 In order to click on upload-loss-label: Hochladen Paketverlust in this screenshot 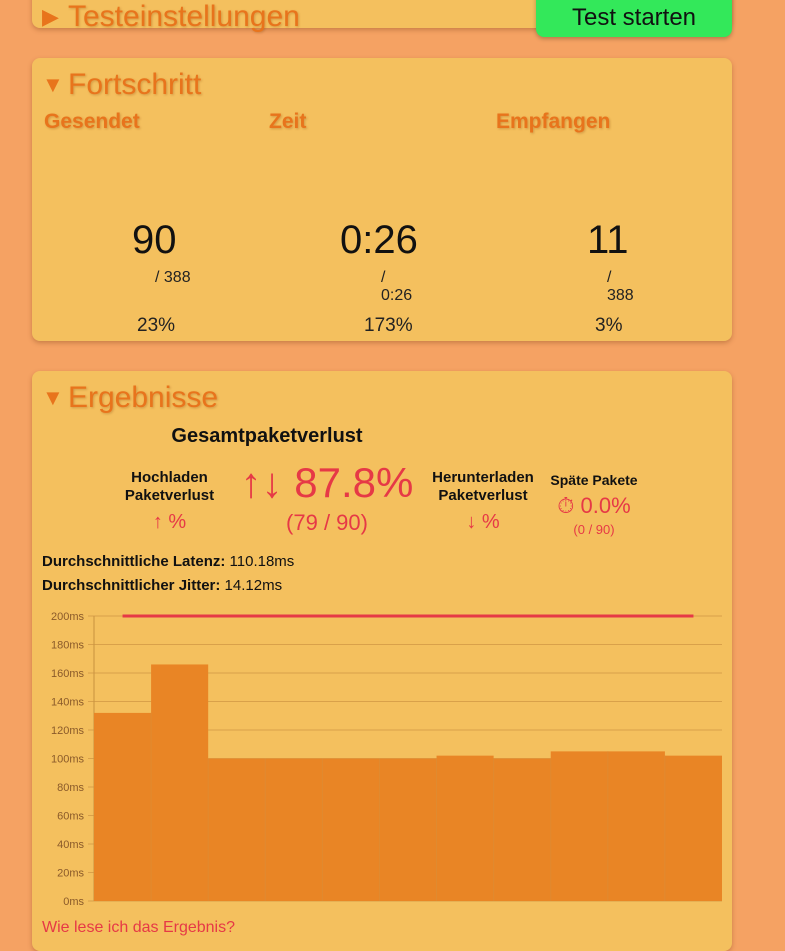, I will do `click(169, 487)`.